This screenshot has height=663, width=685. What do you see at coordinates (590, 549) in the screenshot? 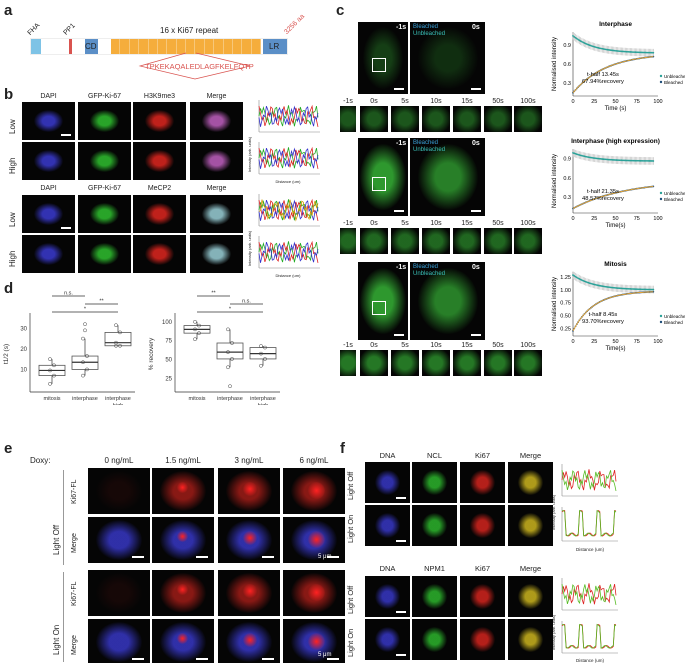
I see `profile-x-label: Distance (um)` at bounding box center [590, 549].